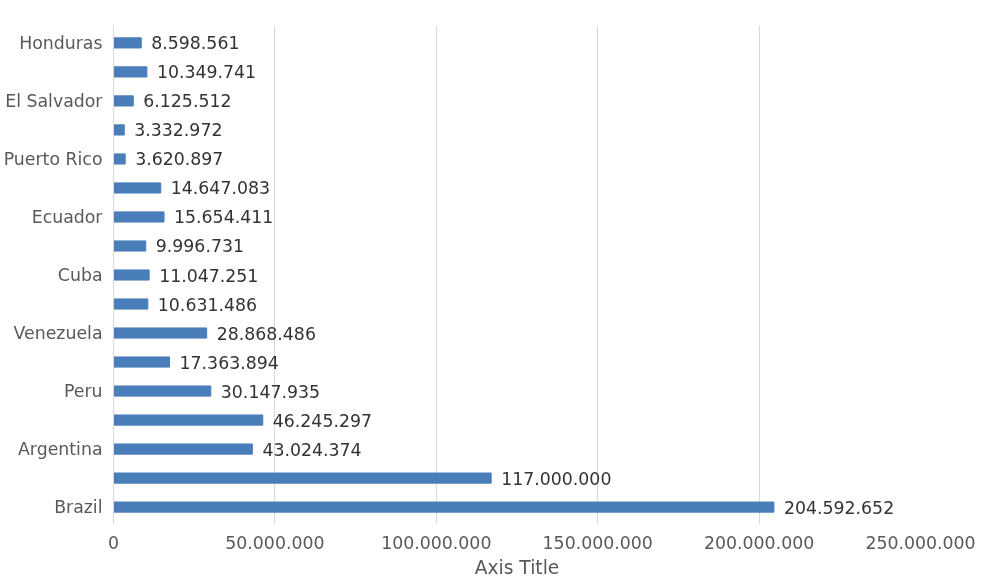 This screenshot has width=1007, height=587. Describe the element at coordinates (113, 542) in the screenshot. I see `x-tick-label: 0` at that location.